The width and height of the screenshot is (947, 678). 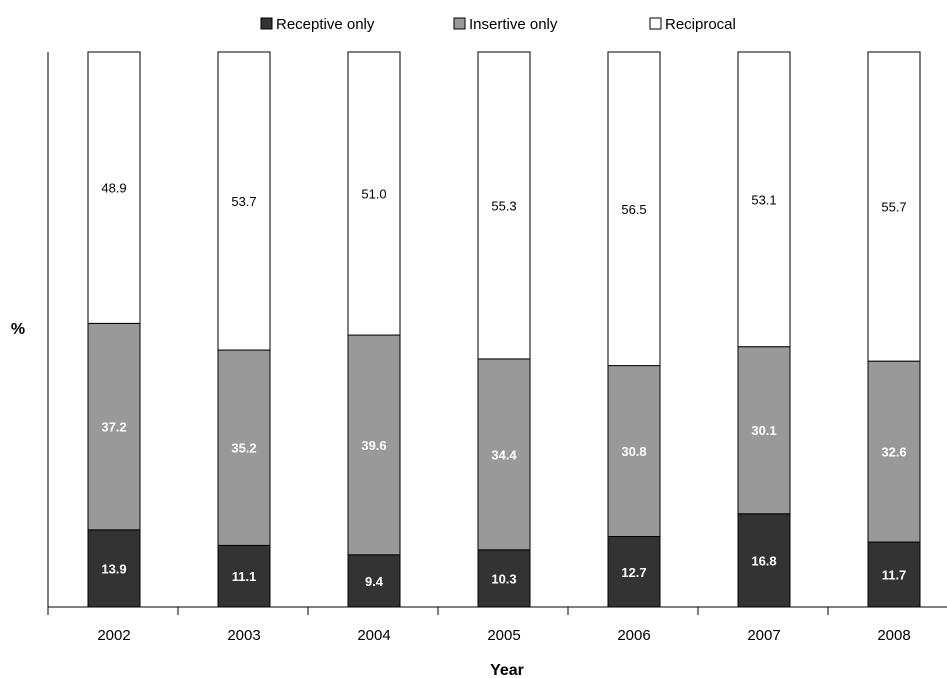 I want to click on data-label-receptive-only: 9.4, so click(x=374, y=581).